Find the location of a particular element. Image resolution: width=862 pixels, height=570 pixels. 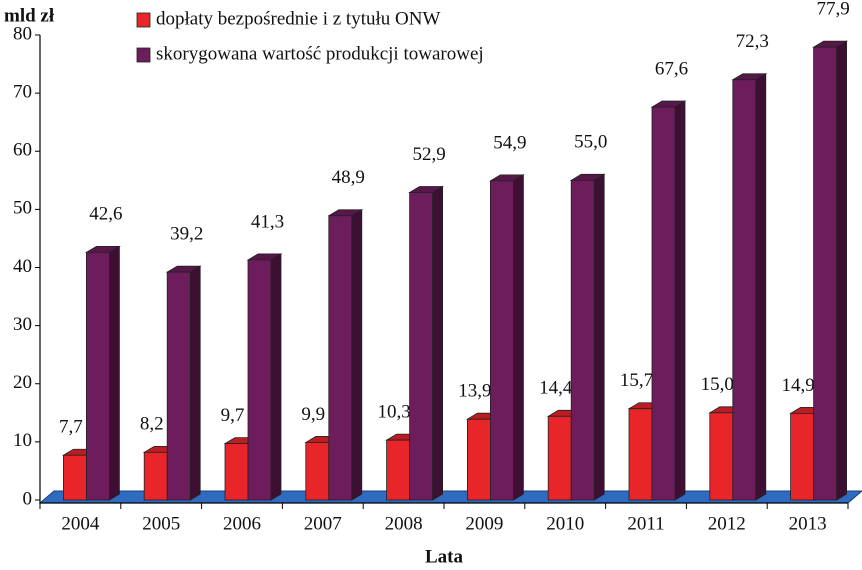

value-label: 42,6 is located at coordinates (105, 214).